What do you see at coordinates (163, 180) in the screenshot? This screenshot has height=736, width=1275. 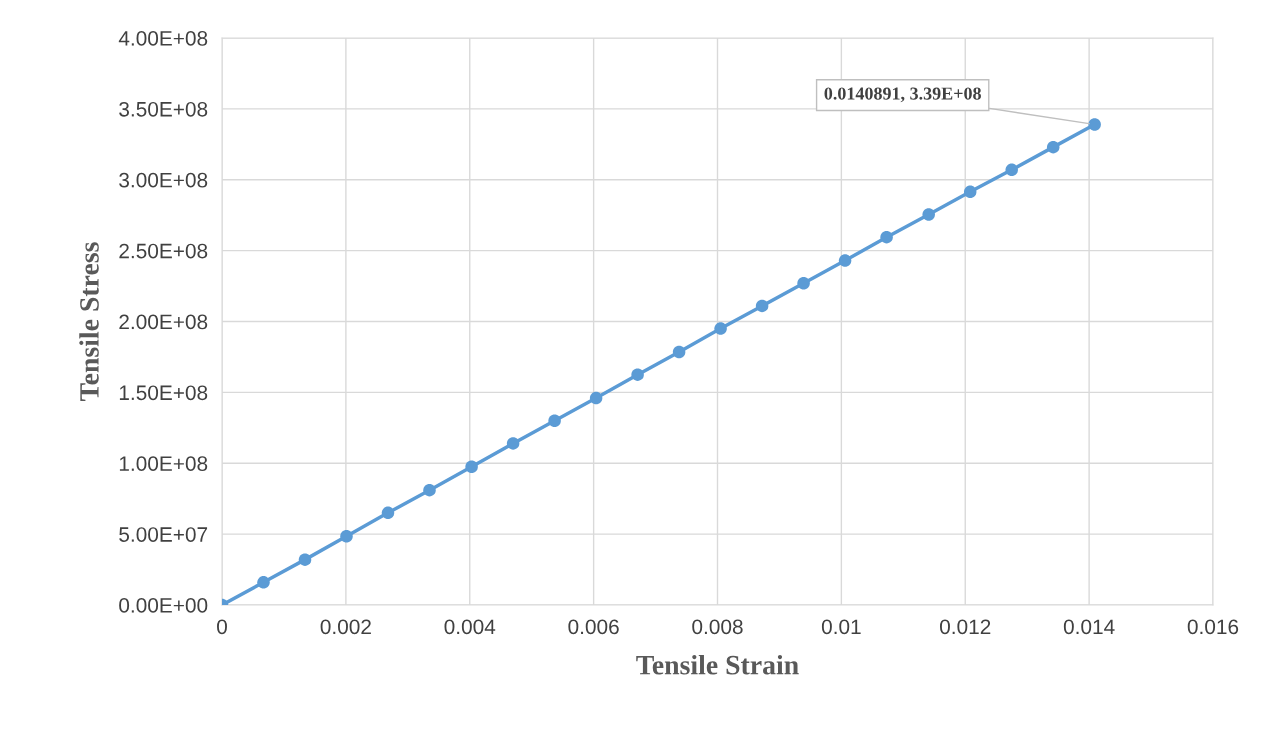 I see `y-tick-label: 3.00E+08` at bounding box center [163, 180].